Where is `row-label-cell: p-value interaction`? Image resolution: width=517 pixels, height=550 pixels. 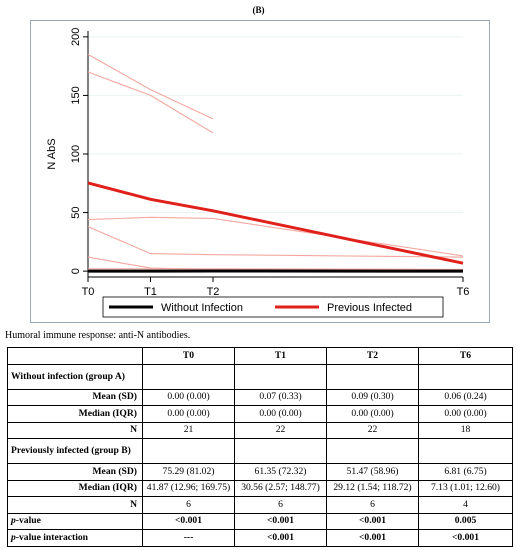
row-label-cell: p-value interaction is located at coordinates (75, 538).